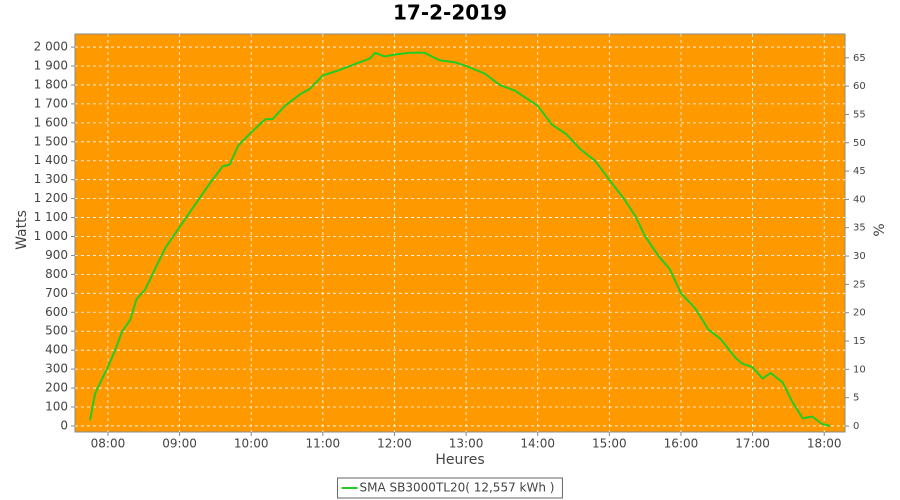 This screenshot has width=900, height=500. Describe the element at coordinates (537, 444) in the screenshot. I see `x-tick-label: 14:00` at that location.